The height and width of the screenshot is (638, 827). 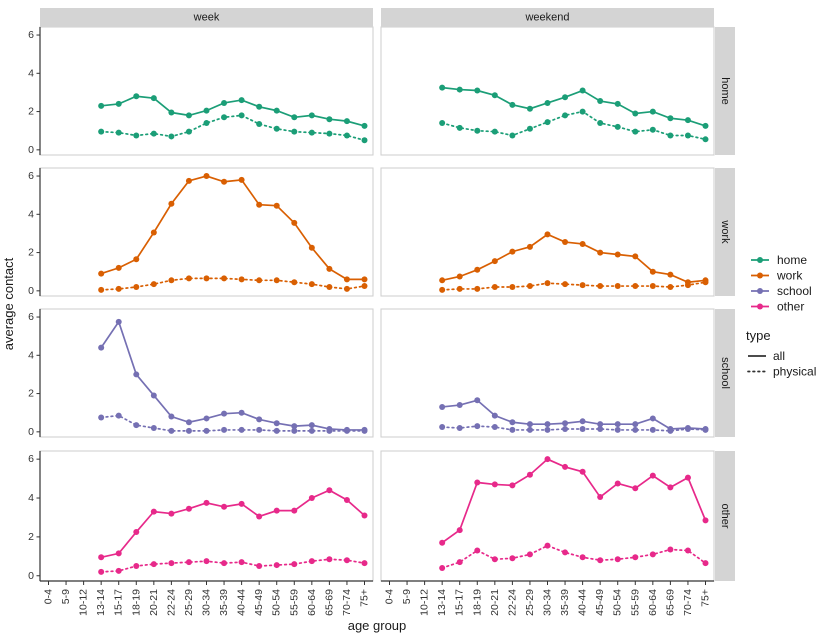 I want to click on x-axis-title: age group, so click(x=377, y=625).